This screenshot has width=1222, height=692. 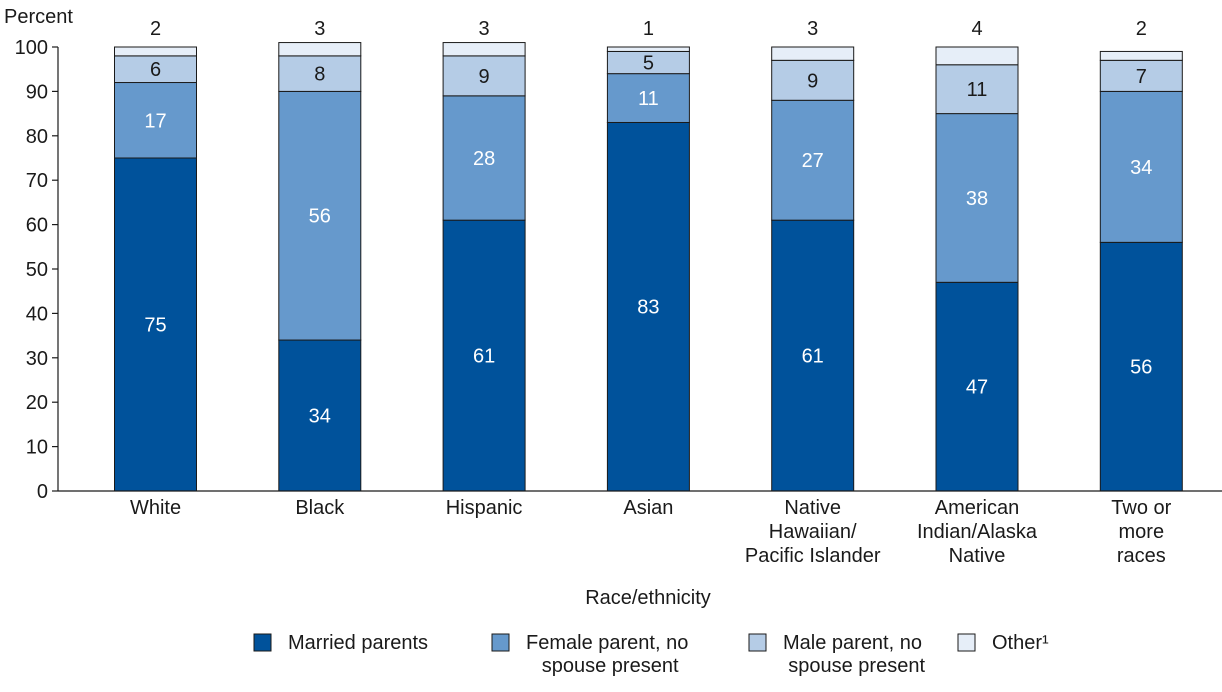 I want to click on data-label: 83, so click(x=648, y=308).